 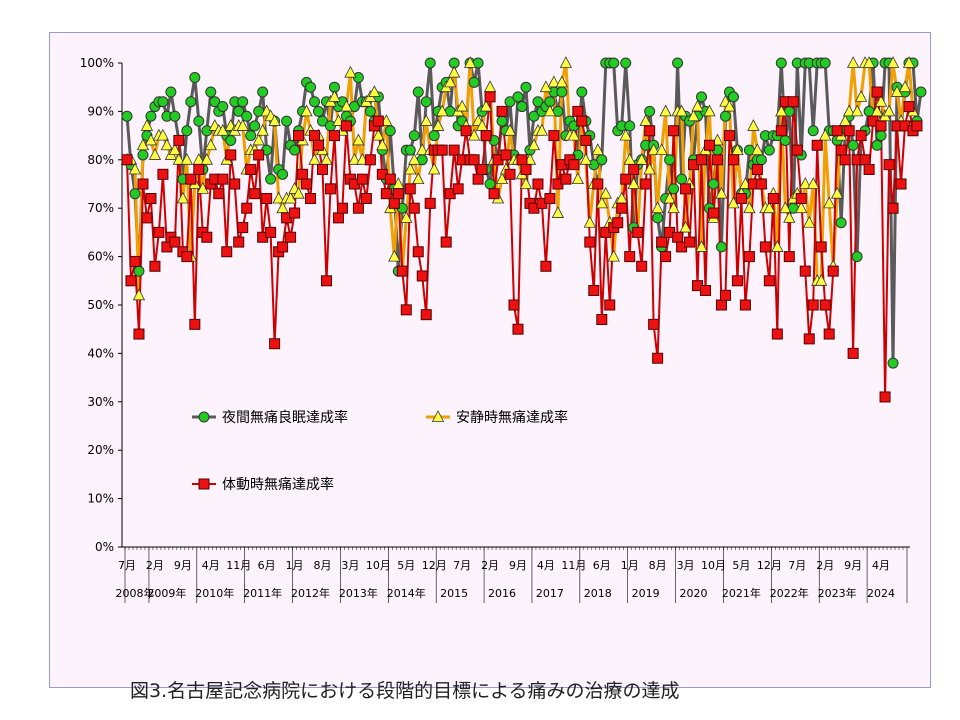 What do you see at coordinates (278, 484) in the screenshot?
I see `legend-label: 体動時無痛達成率` at bounding box center [278, 484].